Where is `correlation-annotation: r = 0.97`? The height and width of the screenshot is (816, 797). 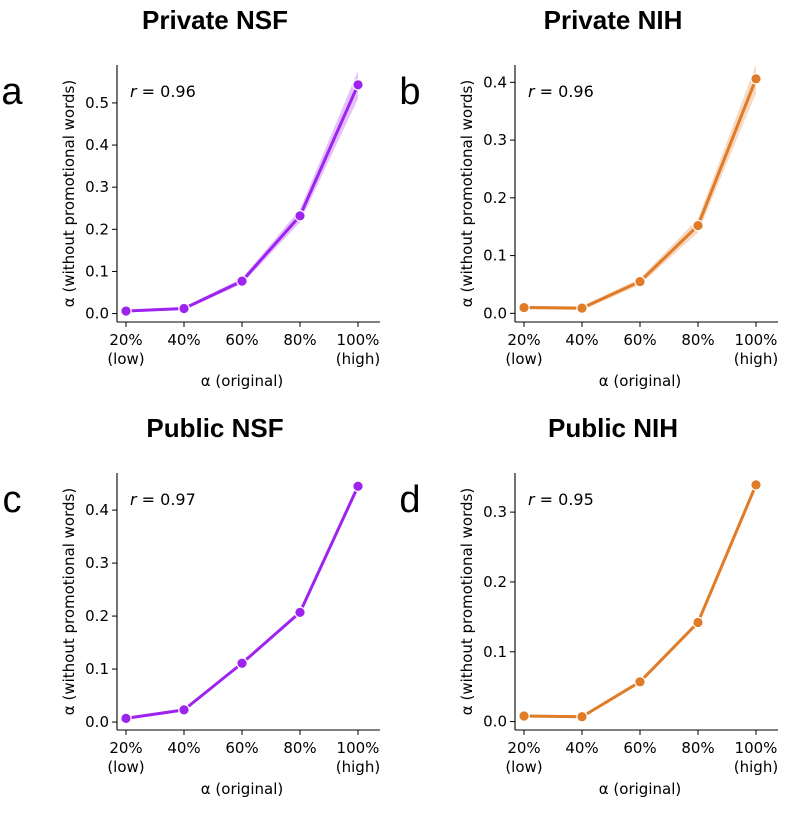
correlation-annotation: r = 0.97 is located at coordinates (163, 499).